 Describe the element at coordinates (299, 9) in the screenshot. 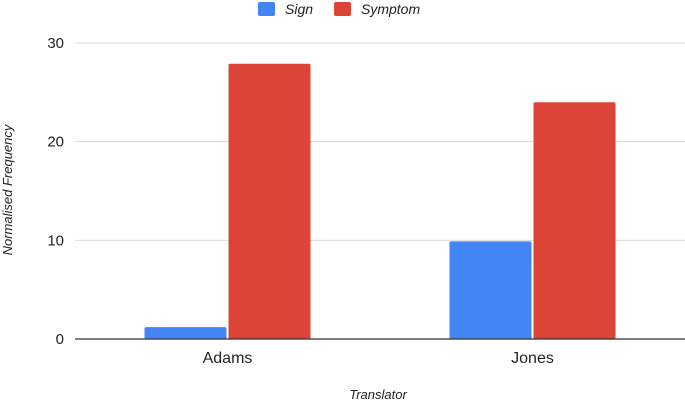

I see `legend-label-sign: Sign` at that location.